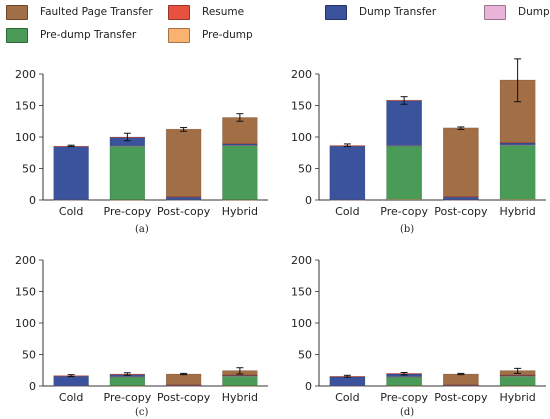  I want to click on x-tick-label-b: Cold, so click(347, 211).